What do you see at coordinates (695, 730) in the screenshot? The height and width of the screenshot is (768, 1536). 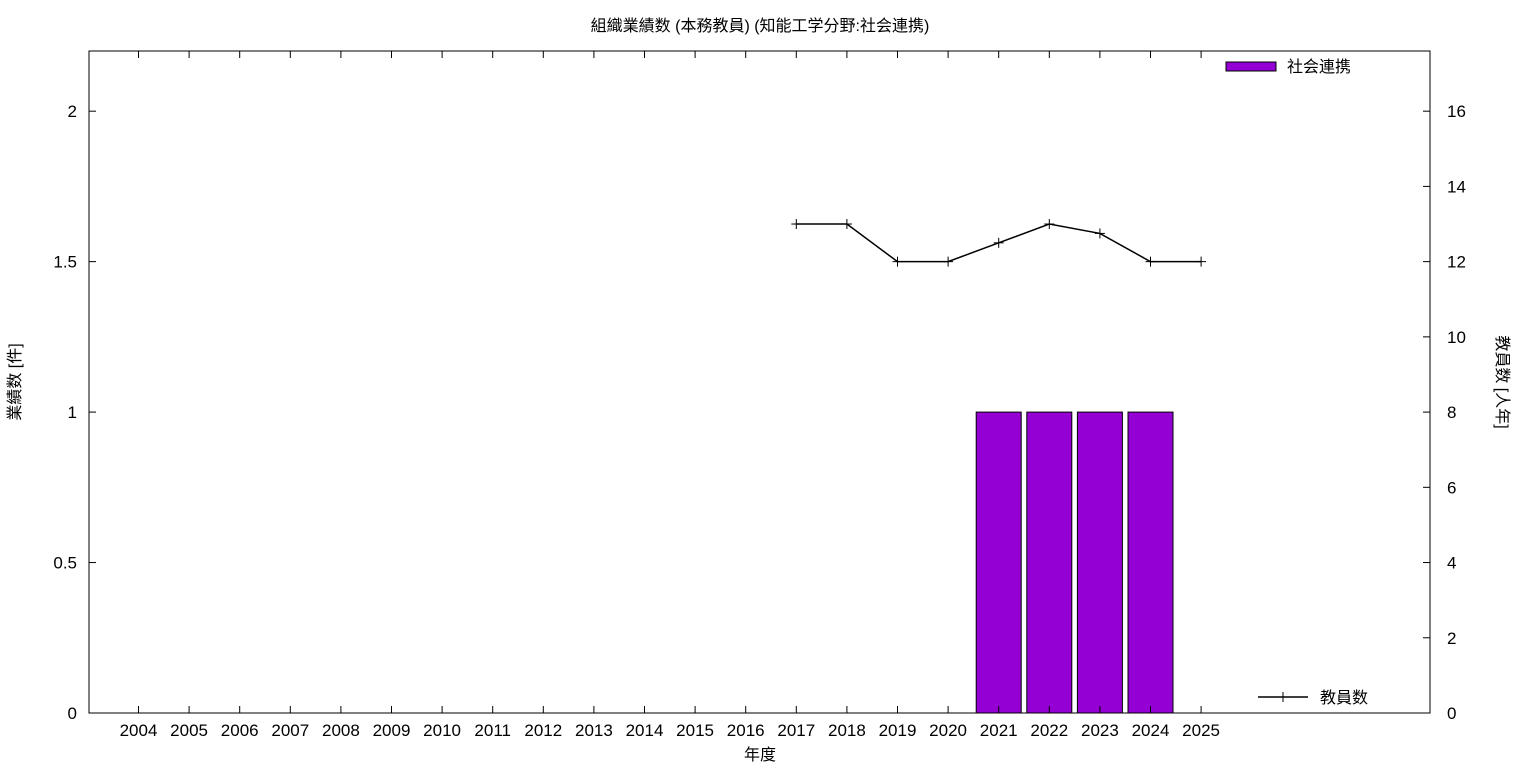 I see `x-tick-label: 2015` at bounding box center [695, 730].